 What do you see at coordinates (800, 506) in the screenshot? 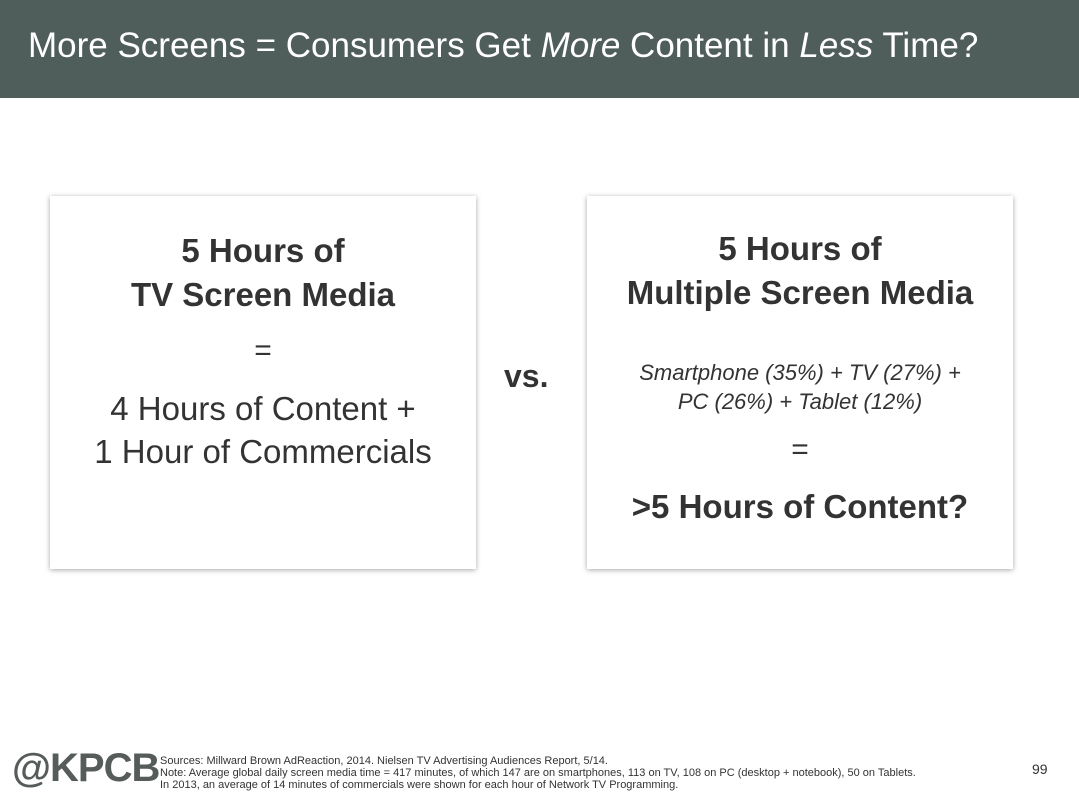
I see `right-result: >5 Hours of Content?` at bounding box center [800, 506].